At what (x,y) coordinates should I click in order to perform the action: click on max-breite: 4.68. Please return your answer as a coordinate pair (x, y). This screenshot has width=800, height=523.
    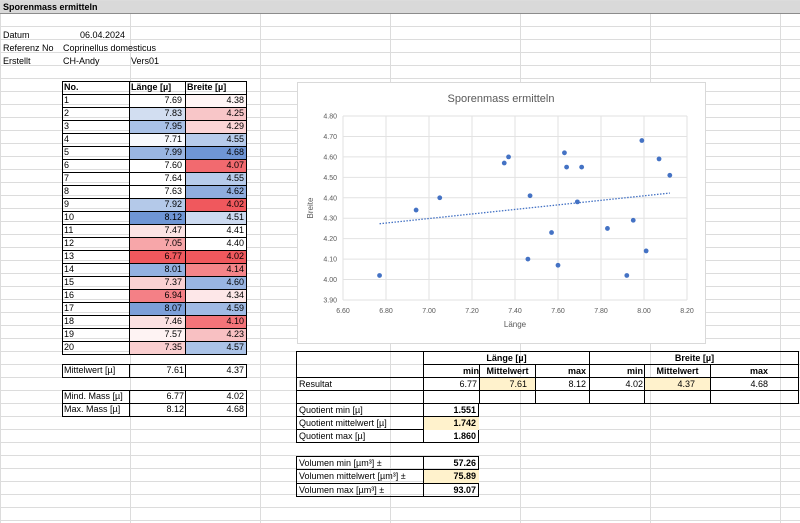
    Looking at the image, I should click on (235, 409).